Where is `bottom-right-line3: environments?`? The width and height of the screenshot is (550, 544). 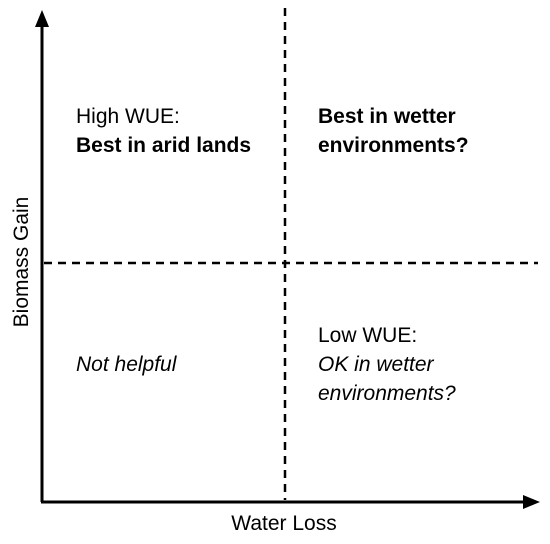
bottom-right-line3: environments? is located at coordinates (387, 393).